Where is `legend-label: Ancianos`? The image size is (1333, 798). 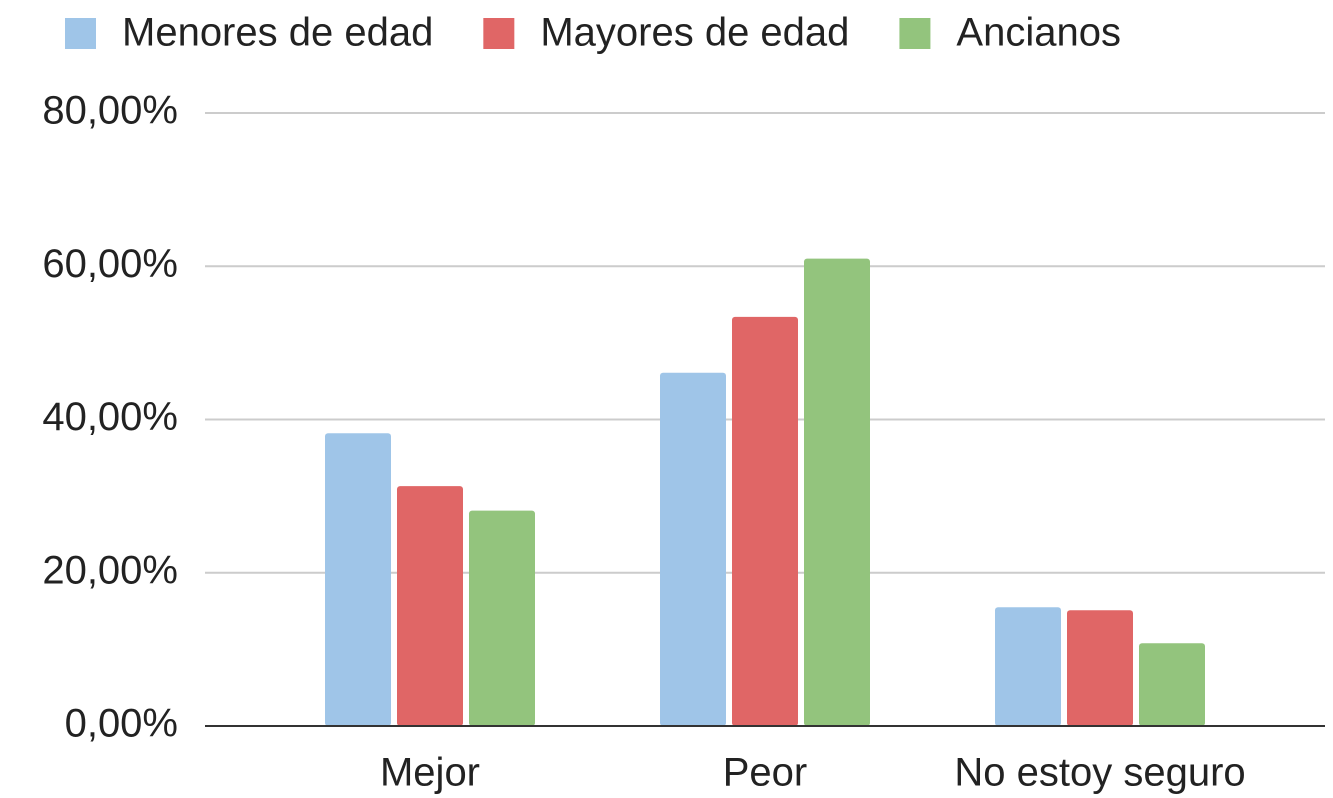
legend-label: Ancianos is located at coordinates (1038, 33).